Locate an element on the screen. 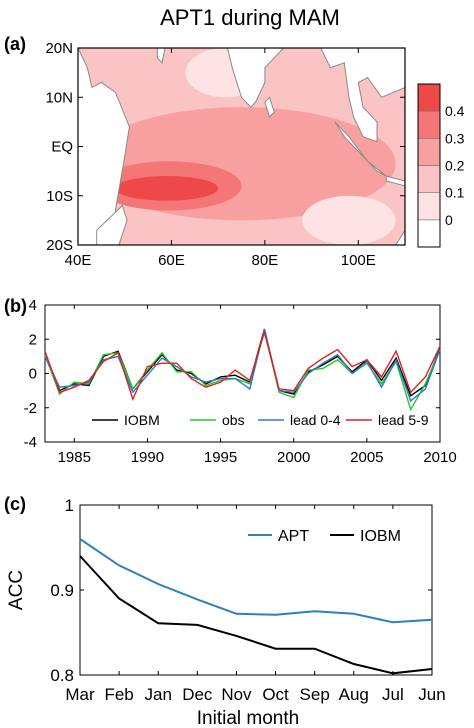 The height and width of the screenshot is (728, 474). ts-series-line is located at coordinates (242, 365).